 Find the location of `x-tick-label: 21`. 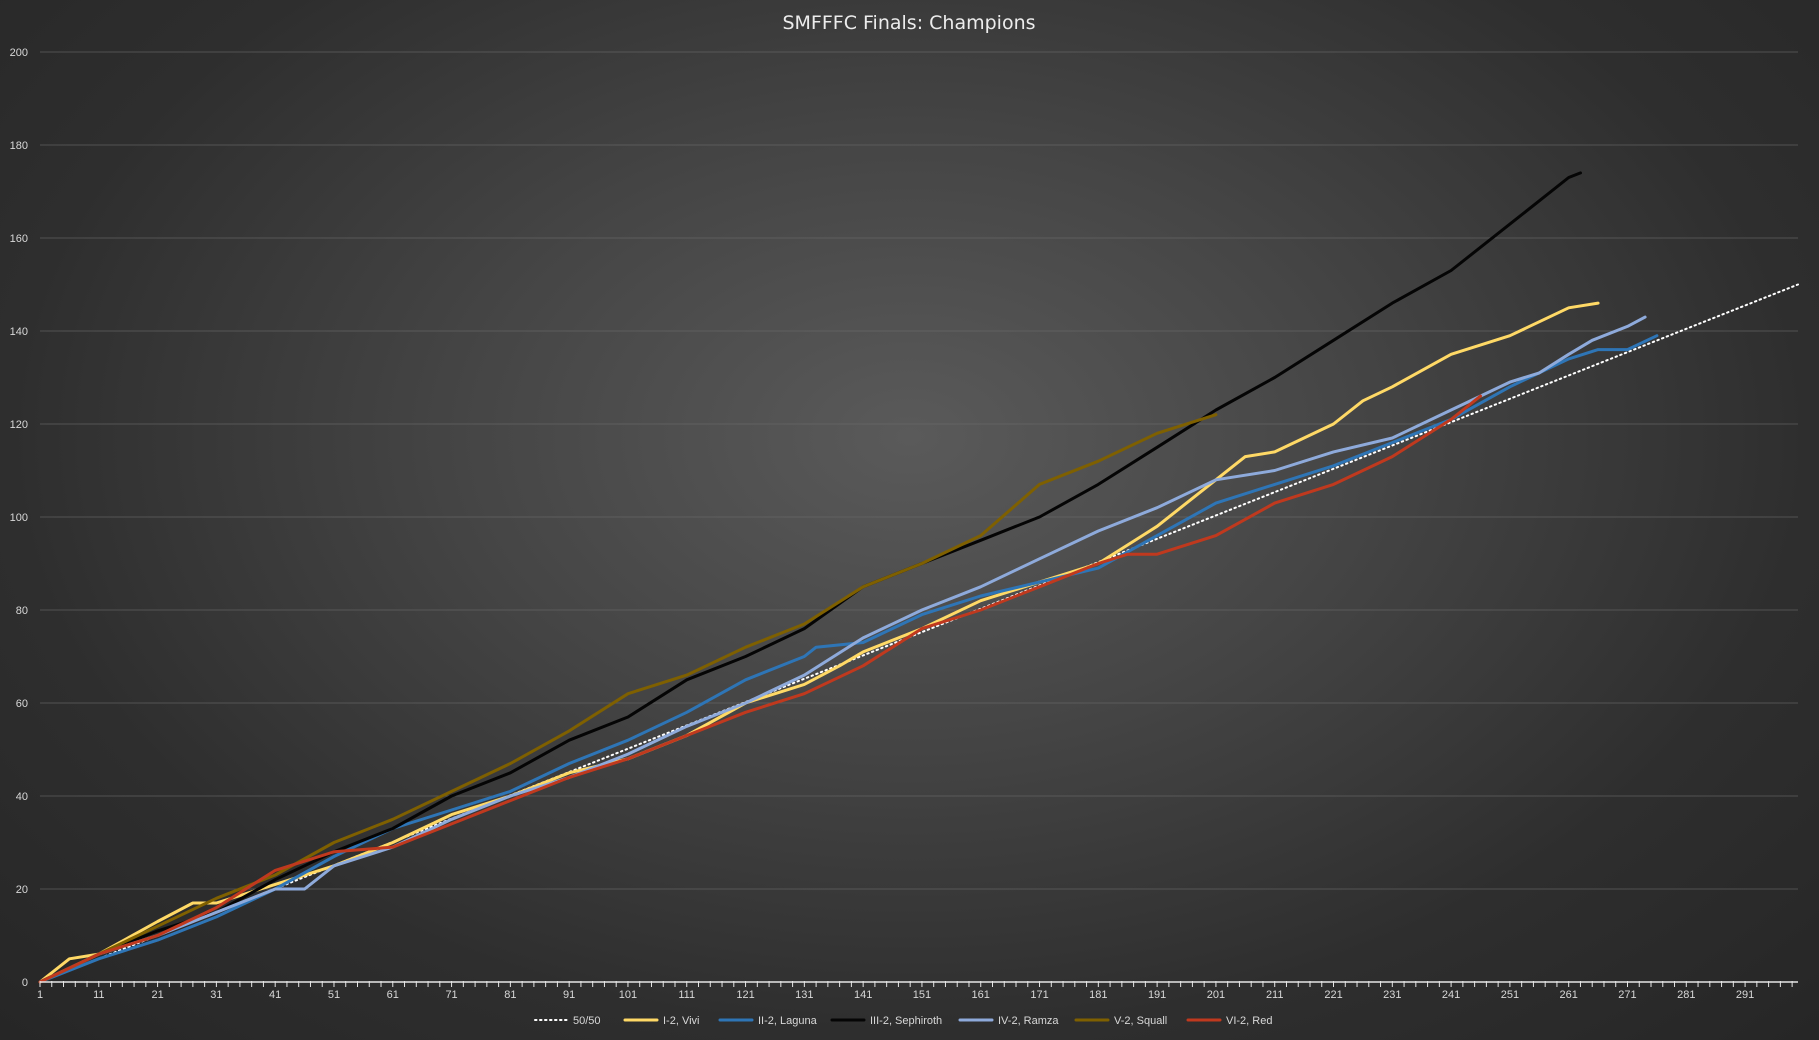

x-tick-label: 21 is located at coordinates (157, 995).